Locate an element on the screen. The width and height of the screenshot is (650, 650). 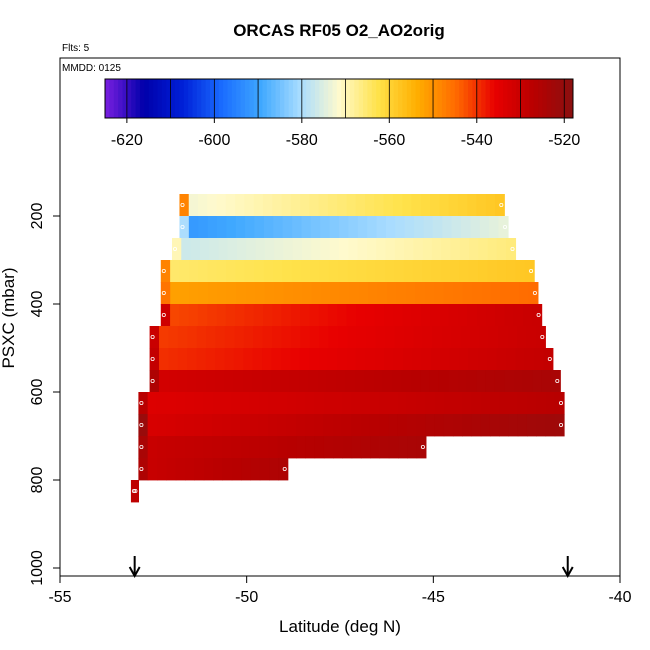
y-tick-label: 200 is located at coordinates (37, 216).